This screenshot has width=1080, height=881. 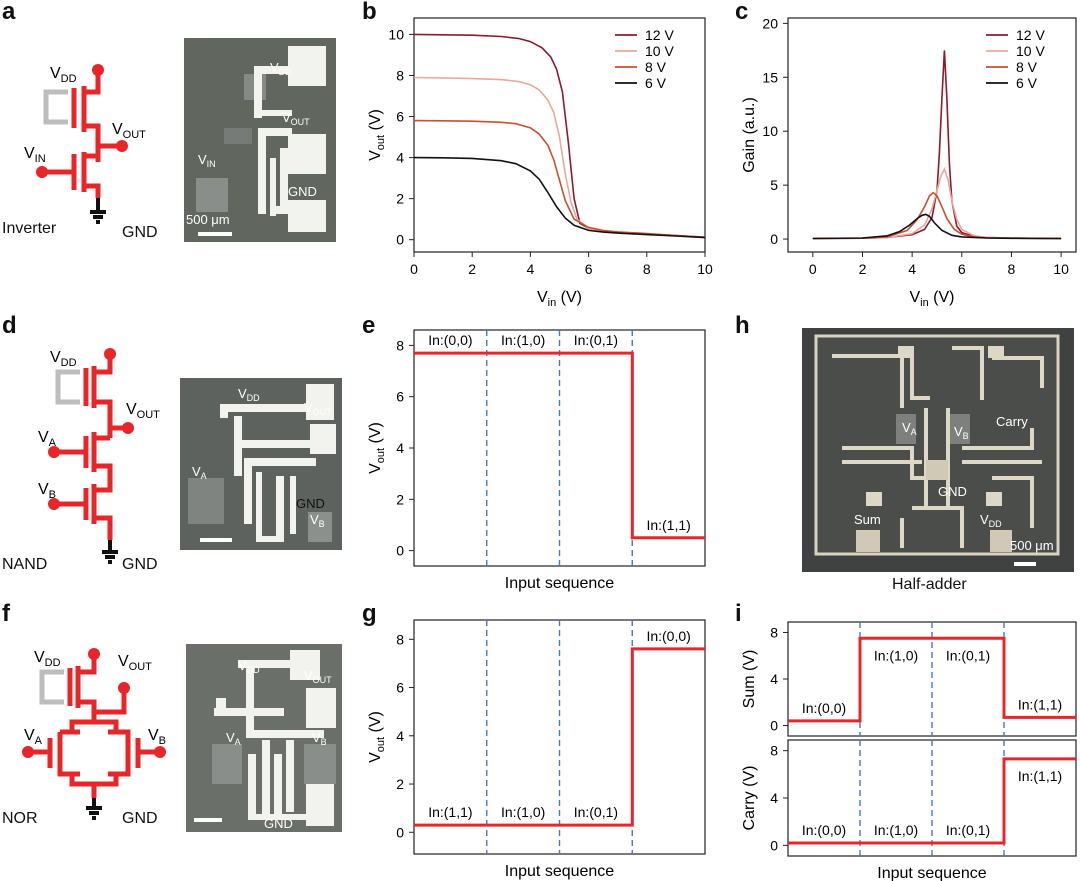 What do you see at coordinates (1025, 564) in the screenshot?
I see `halfadder-scale-bar` at bounding box center [1025, 564].